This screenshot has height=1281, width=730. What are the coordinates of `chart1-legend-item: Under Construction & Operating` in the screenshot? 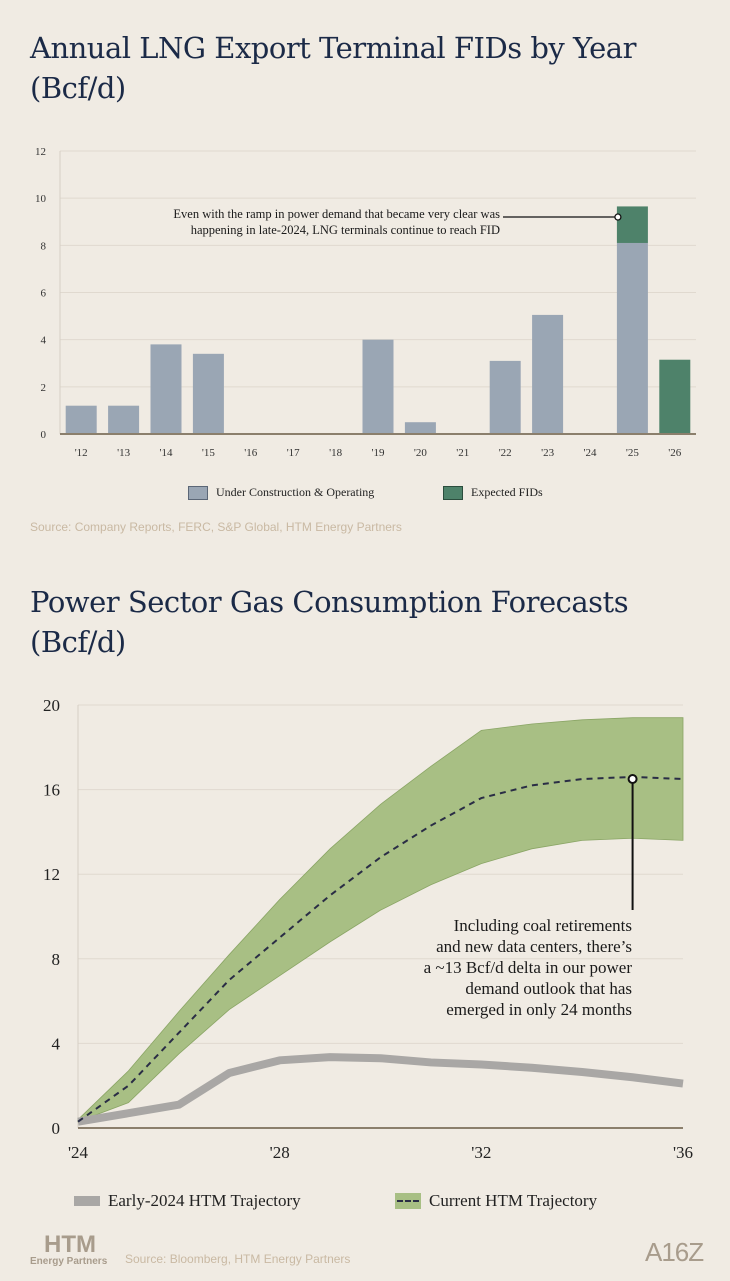 It's located at (281, 492).